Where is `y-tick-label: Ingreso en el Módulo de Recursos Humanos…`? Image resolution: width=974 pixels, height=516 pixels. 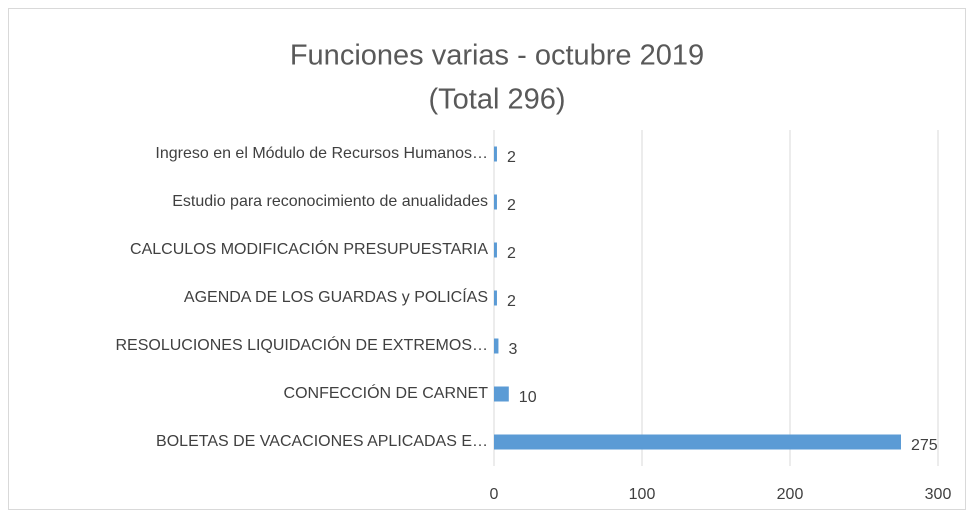
y-tick-label: Ingreso en el Módulo de Recursos Humanos… is located at coordinates (321, 153).